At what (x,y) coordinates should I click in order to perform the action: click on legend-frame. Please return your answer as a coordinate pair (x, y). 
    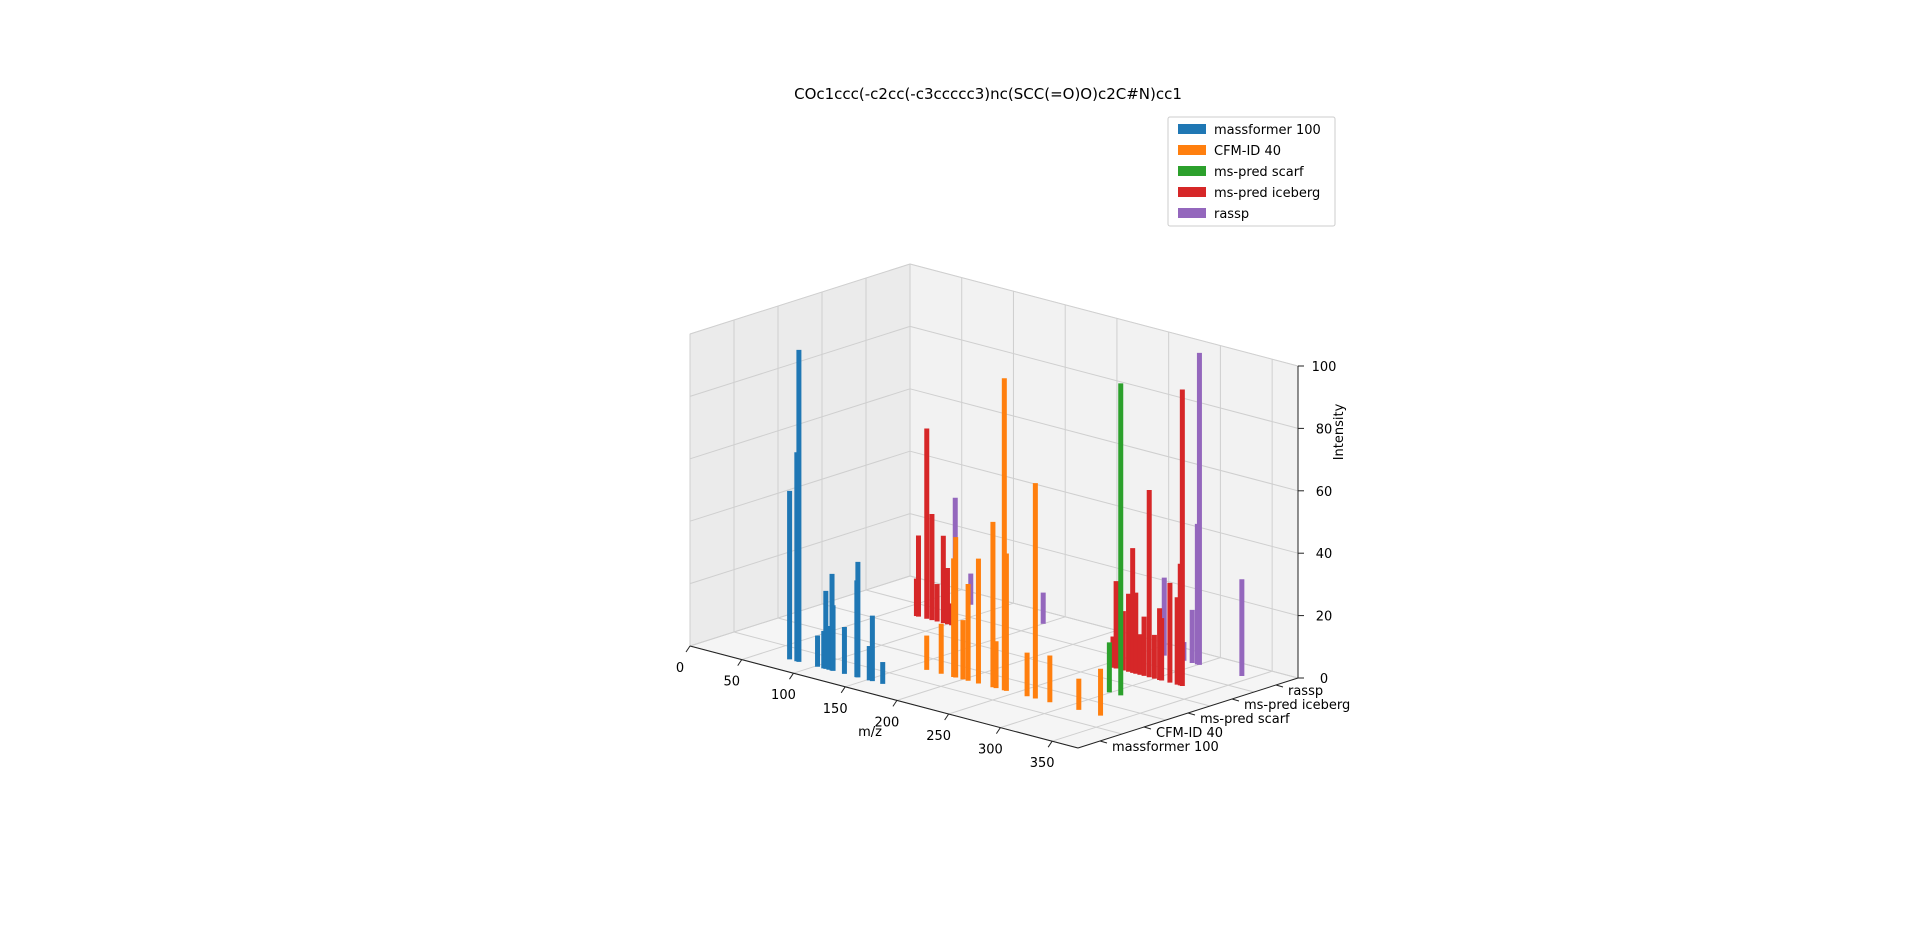
    Looking at the image, I should click on (1251, 171).